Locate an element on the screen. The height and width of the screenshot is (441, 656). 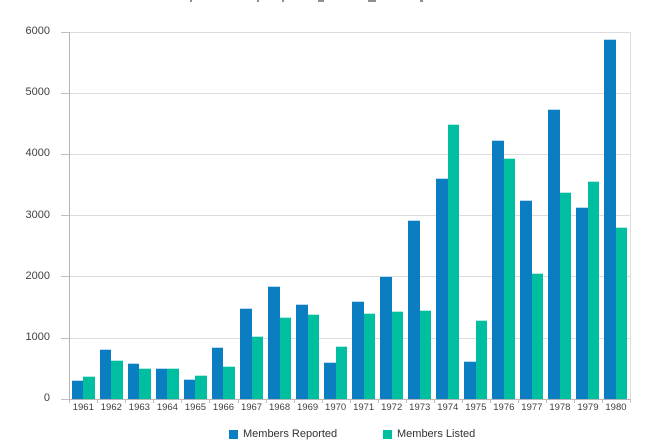
legend: Members Reported Members Listed is located at coordinates (328, 434).